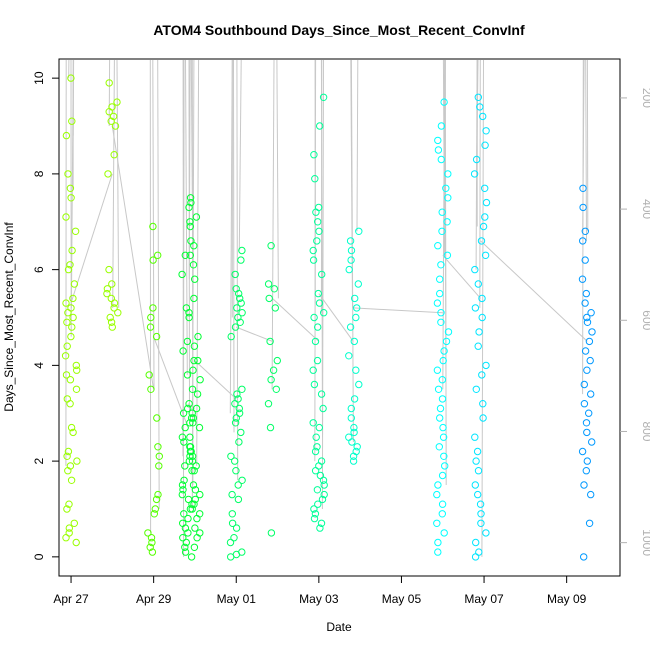  I want to click on y-tick-label: 8, so click(39, 173).